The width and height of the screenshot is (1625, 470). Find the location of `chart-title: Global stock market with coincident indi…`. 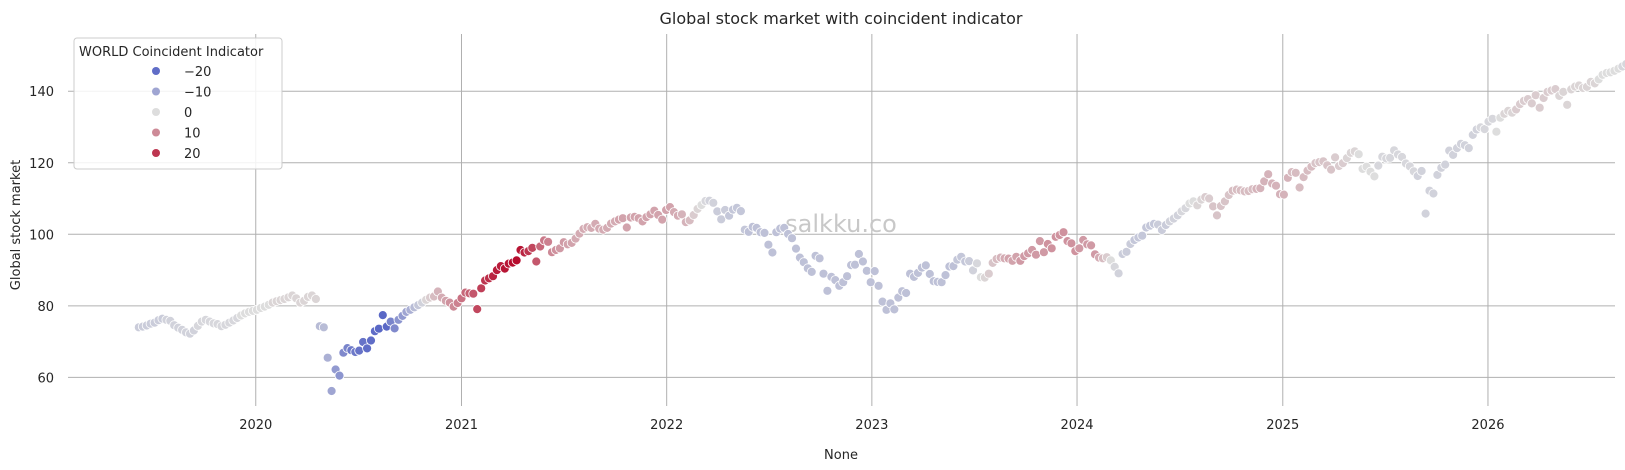

chart-title: Global stock market with coincident indi… is located at coordinates (841, 18).